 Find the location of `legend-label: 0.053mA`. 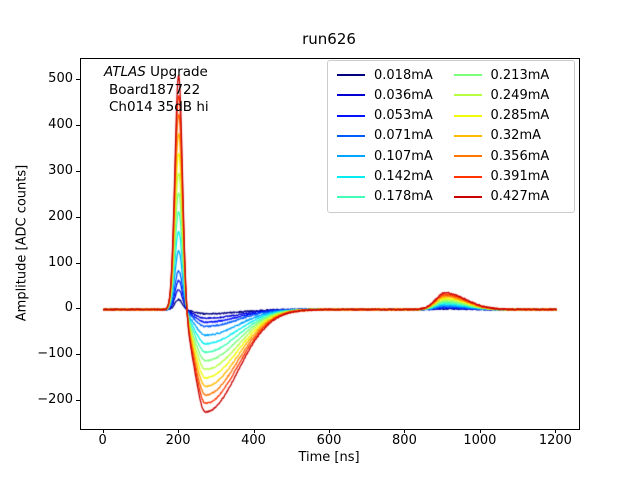

legend-label: 0.053mA is located at coordinates (403, 116).